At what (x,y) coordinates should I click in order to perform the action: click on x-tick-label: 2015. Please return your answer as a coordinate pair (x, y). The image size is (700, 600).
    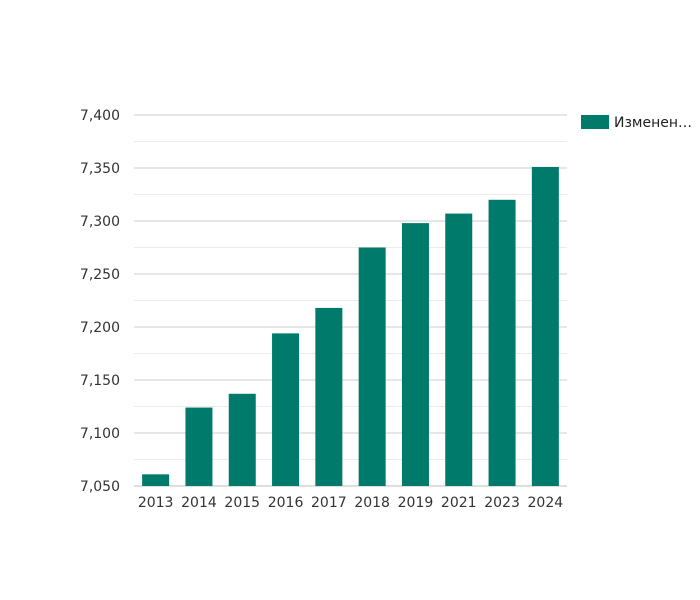
    Looking at the image, I should click on (242, 503).